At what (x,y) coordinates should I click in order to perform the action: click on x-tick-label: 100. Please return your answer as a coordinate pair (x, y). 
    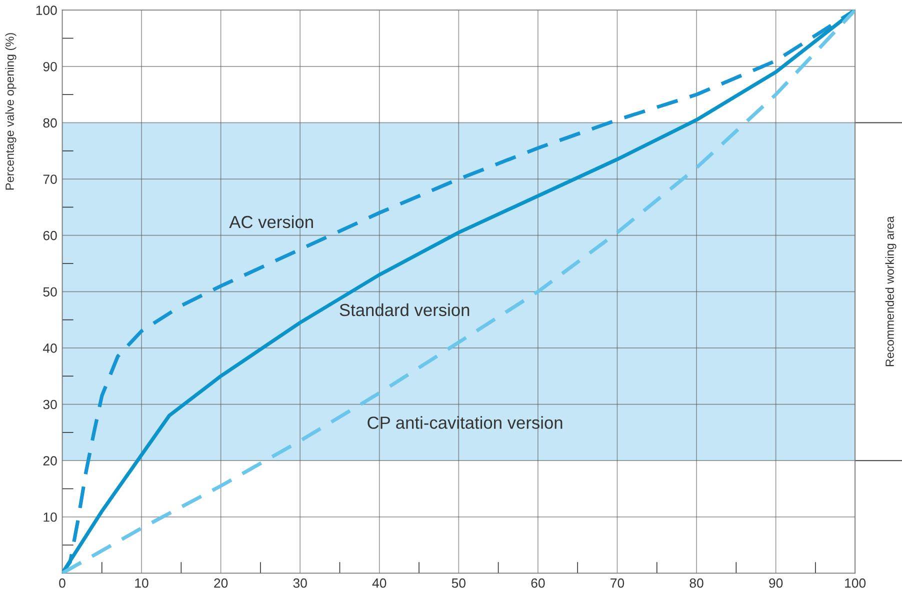
    Looking at the image, I should click on (855, 583).